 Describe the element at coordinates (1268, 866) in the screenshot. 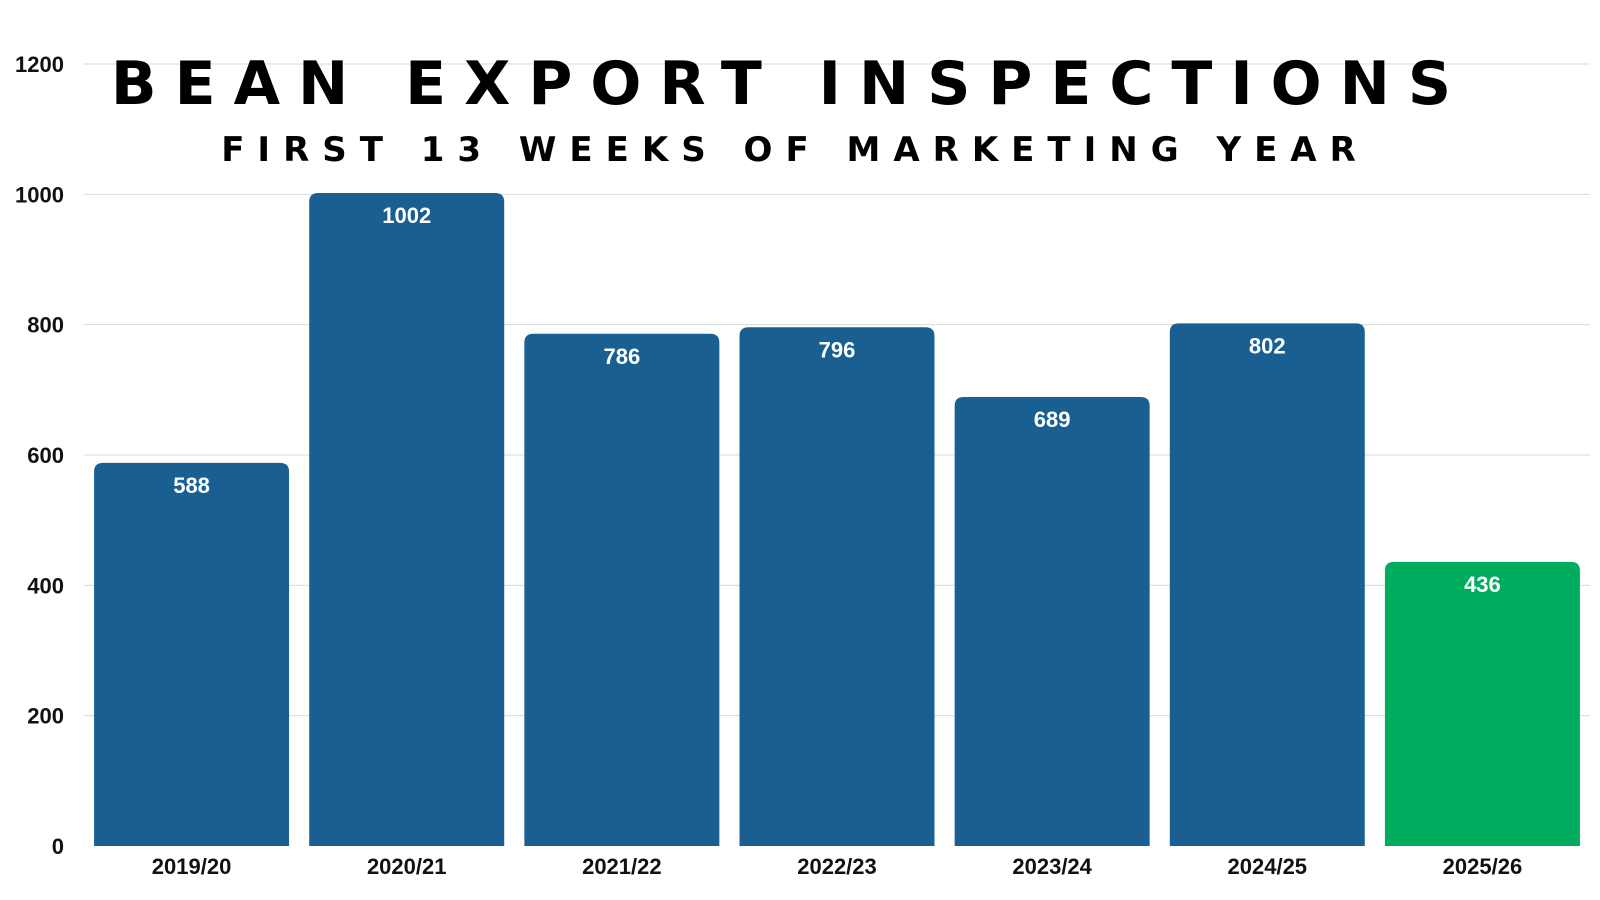

I see `x-tick-label-2024-25: 2024/25` at that location.